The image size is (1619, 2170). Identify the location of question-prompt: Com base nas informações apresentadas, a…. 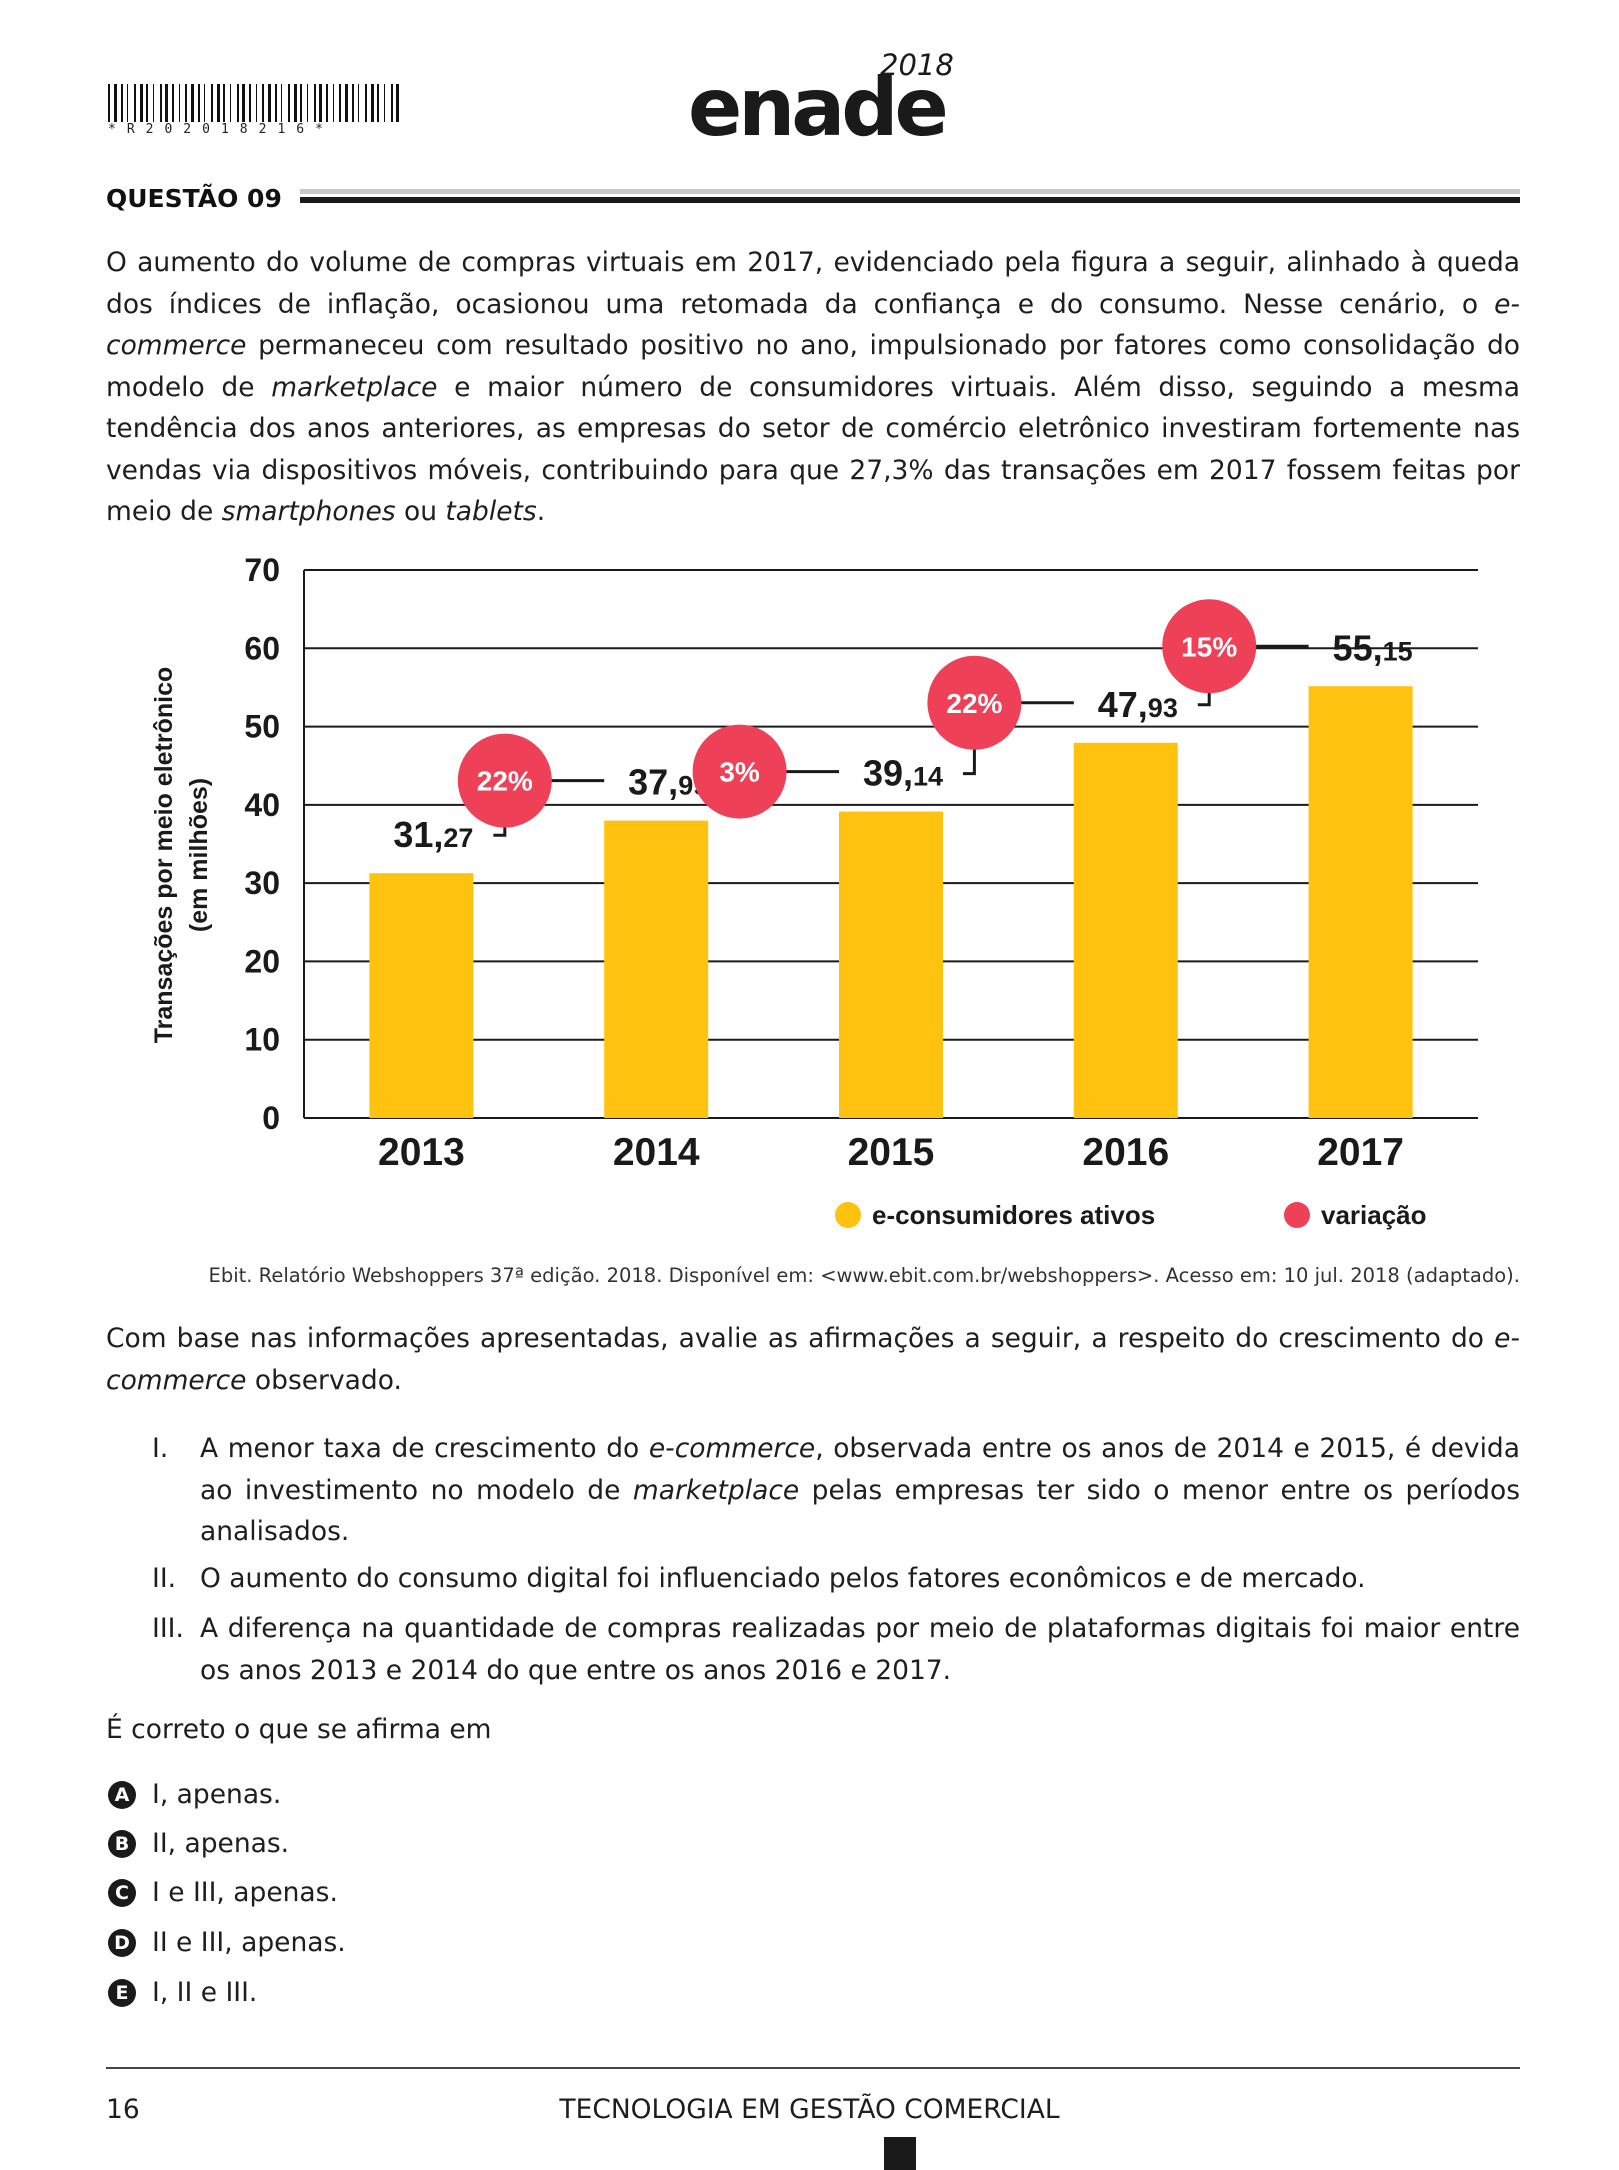
(813, 1359).